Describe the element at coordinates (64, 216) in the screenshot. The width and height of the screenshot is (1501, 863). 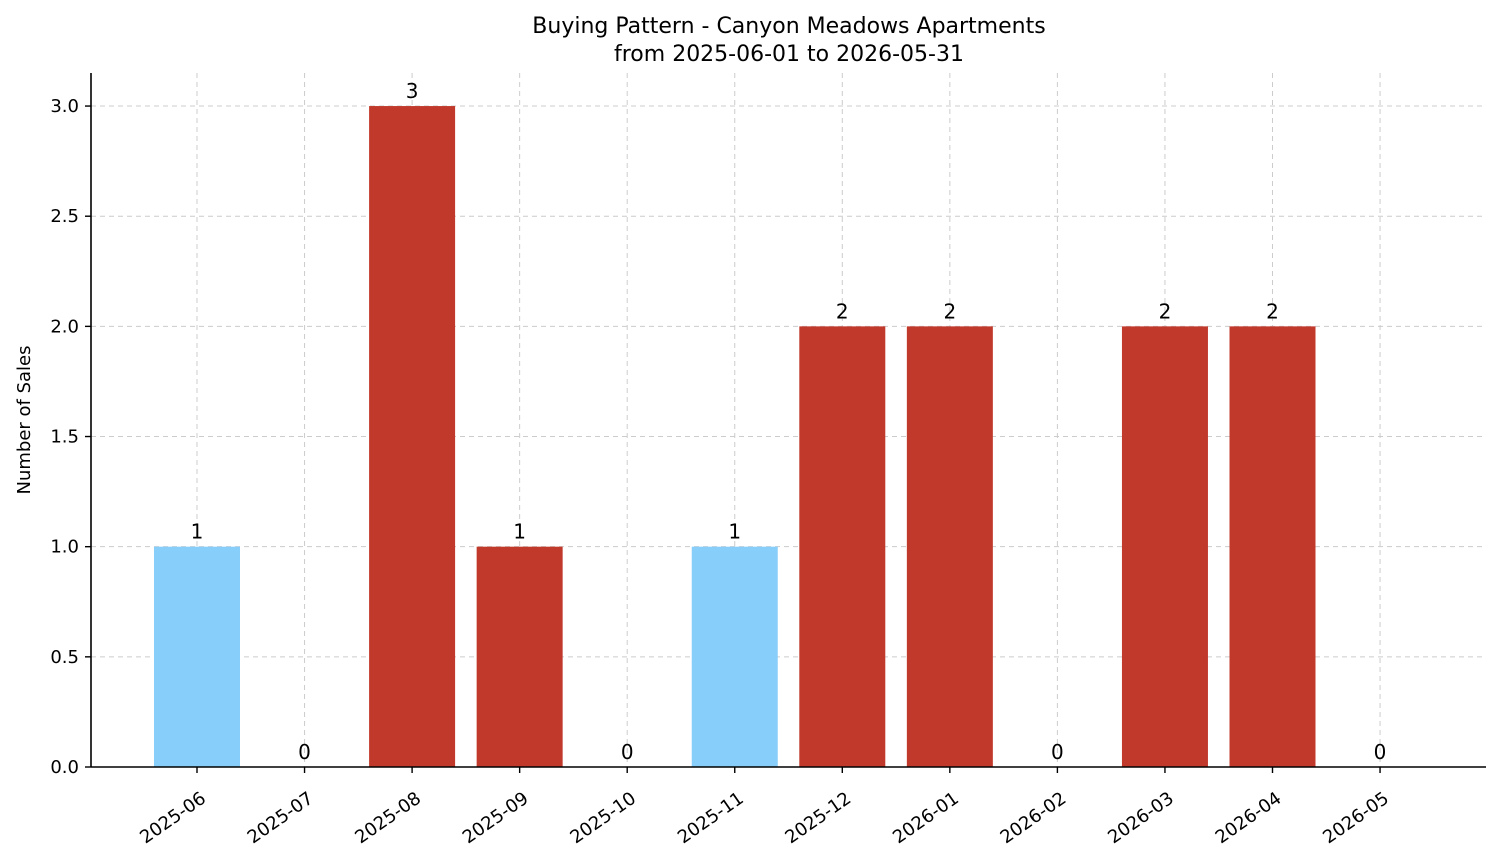
I see `y-tick-label: 2.5` at that location.